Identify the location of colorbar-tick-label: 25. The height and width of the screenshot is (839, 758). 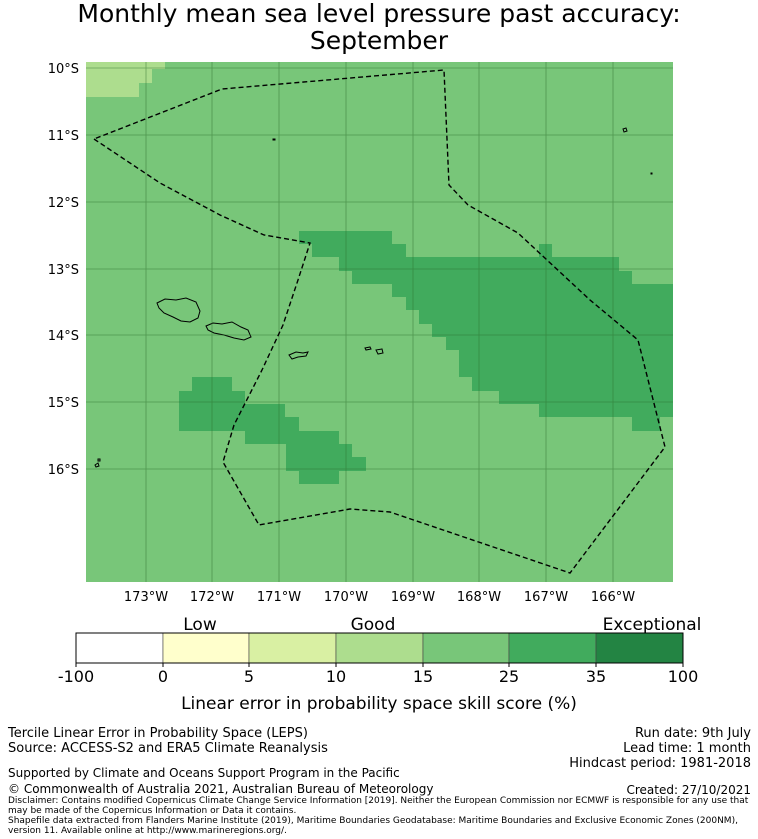
(509, 676).